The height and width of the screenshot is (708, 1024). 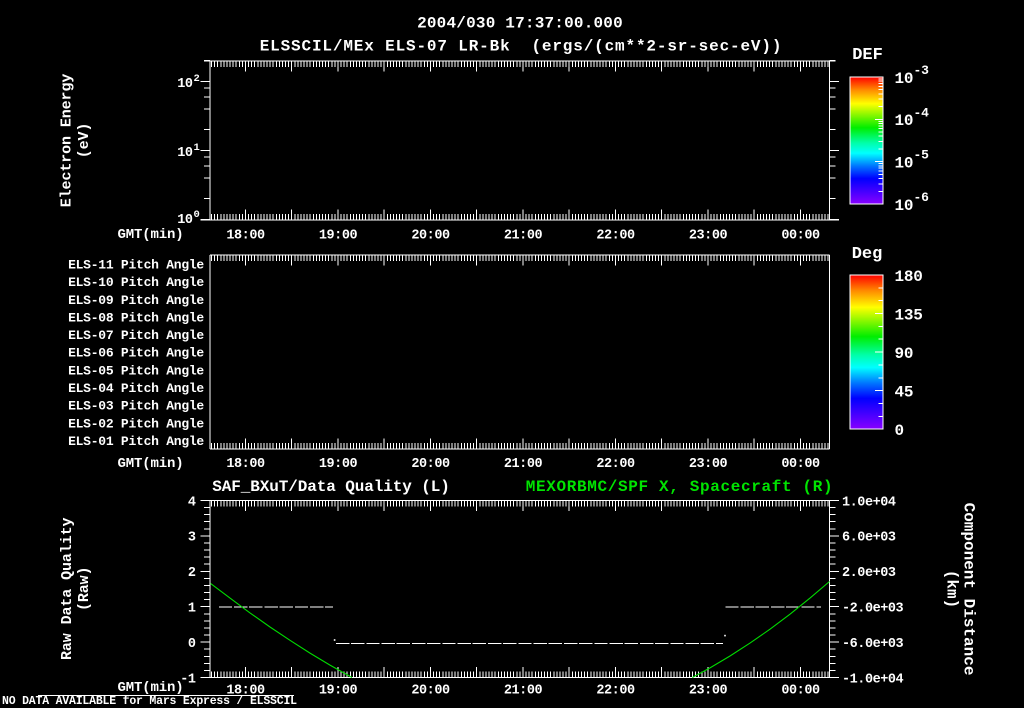 What do you see at coordinates (922, 197) in the screenshot?
I see `svg-text: -6` at bounding box center [922, 197].